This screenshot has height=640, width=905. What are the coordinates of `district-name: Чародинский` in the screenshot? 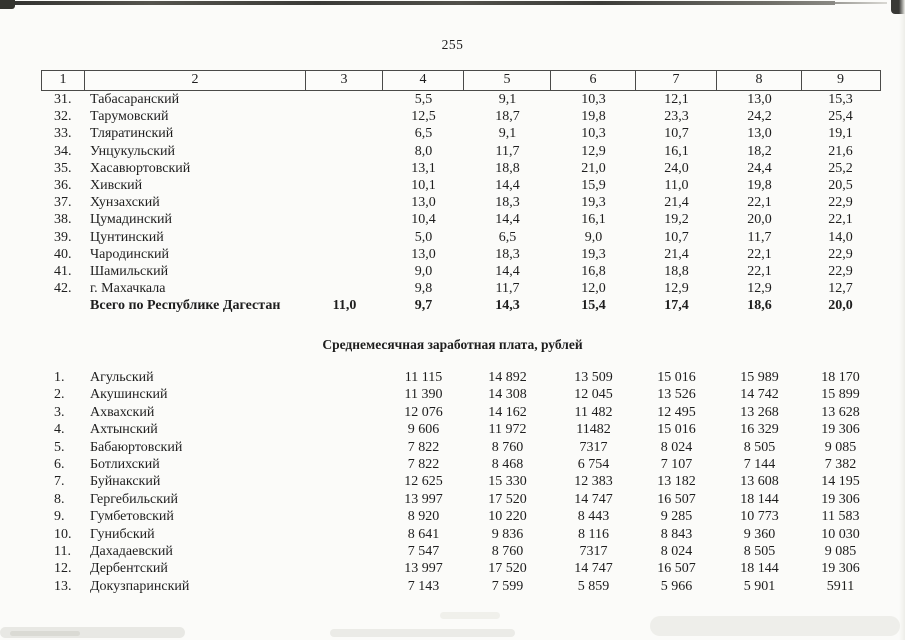 It's located at (130, 254).